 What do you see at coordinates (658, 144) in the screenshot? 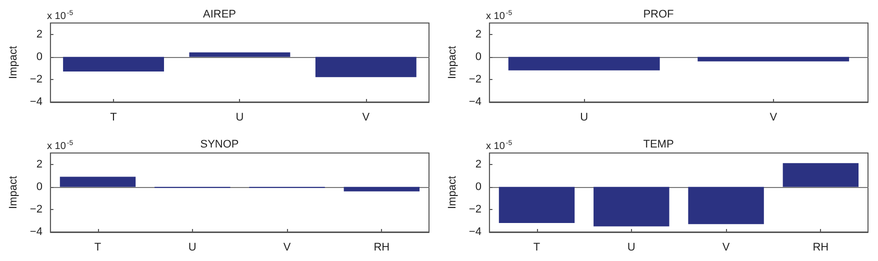
I see `chart-title: TEMP` at bounding box center [658, 144].